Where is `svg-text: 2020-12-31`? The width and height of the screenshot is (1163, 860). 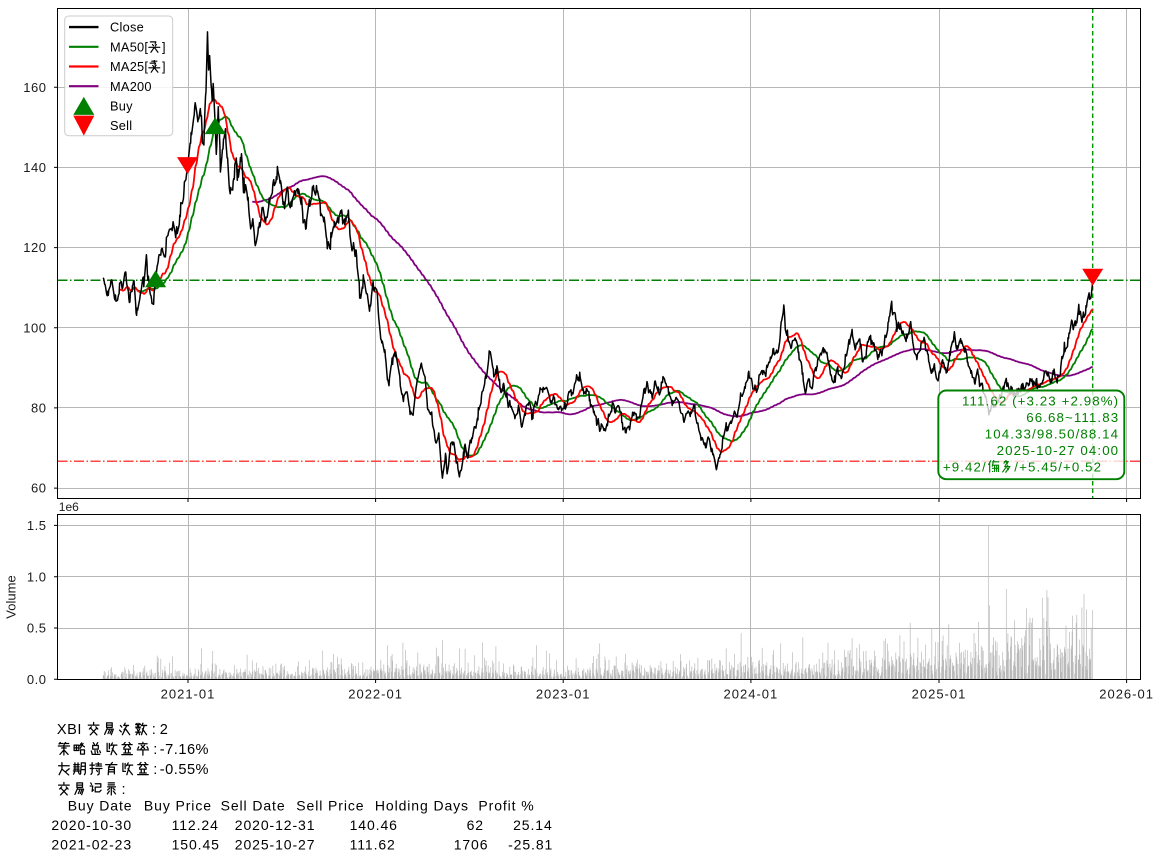 svg-text: 2020-12-31 is located at coordinates (275, 825).